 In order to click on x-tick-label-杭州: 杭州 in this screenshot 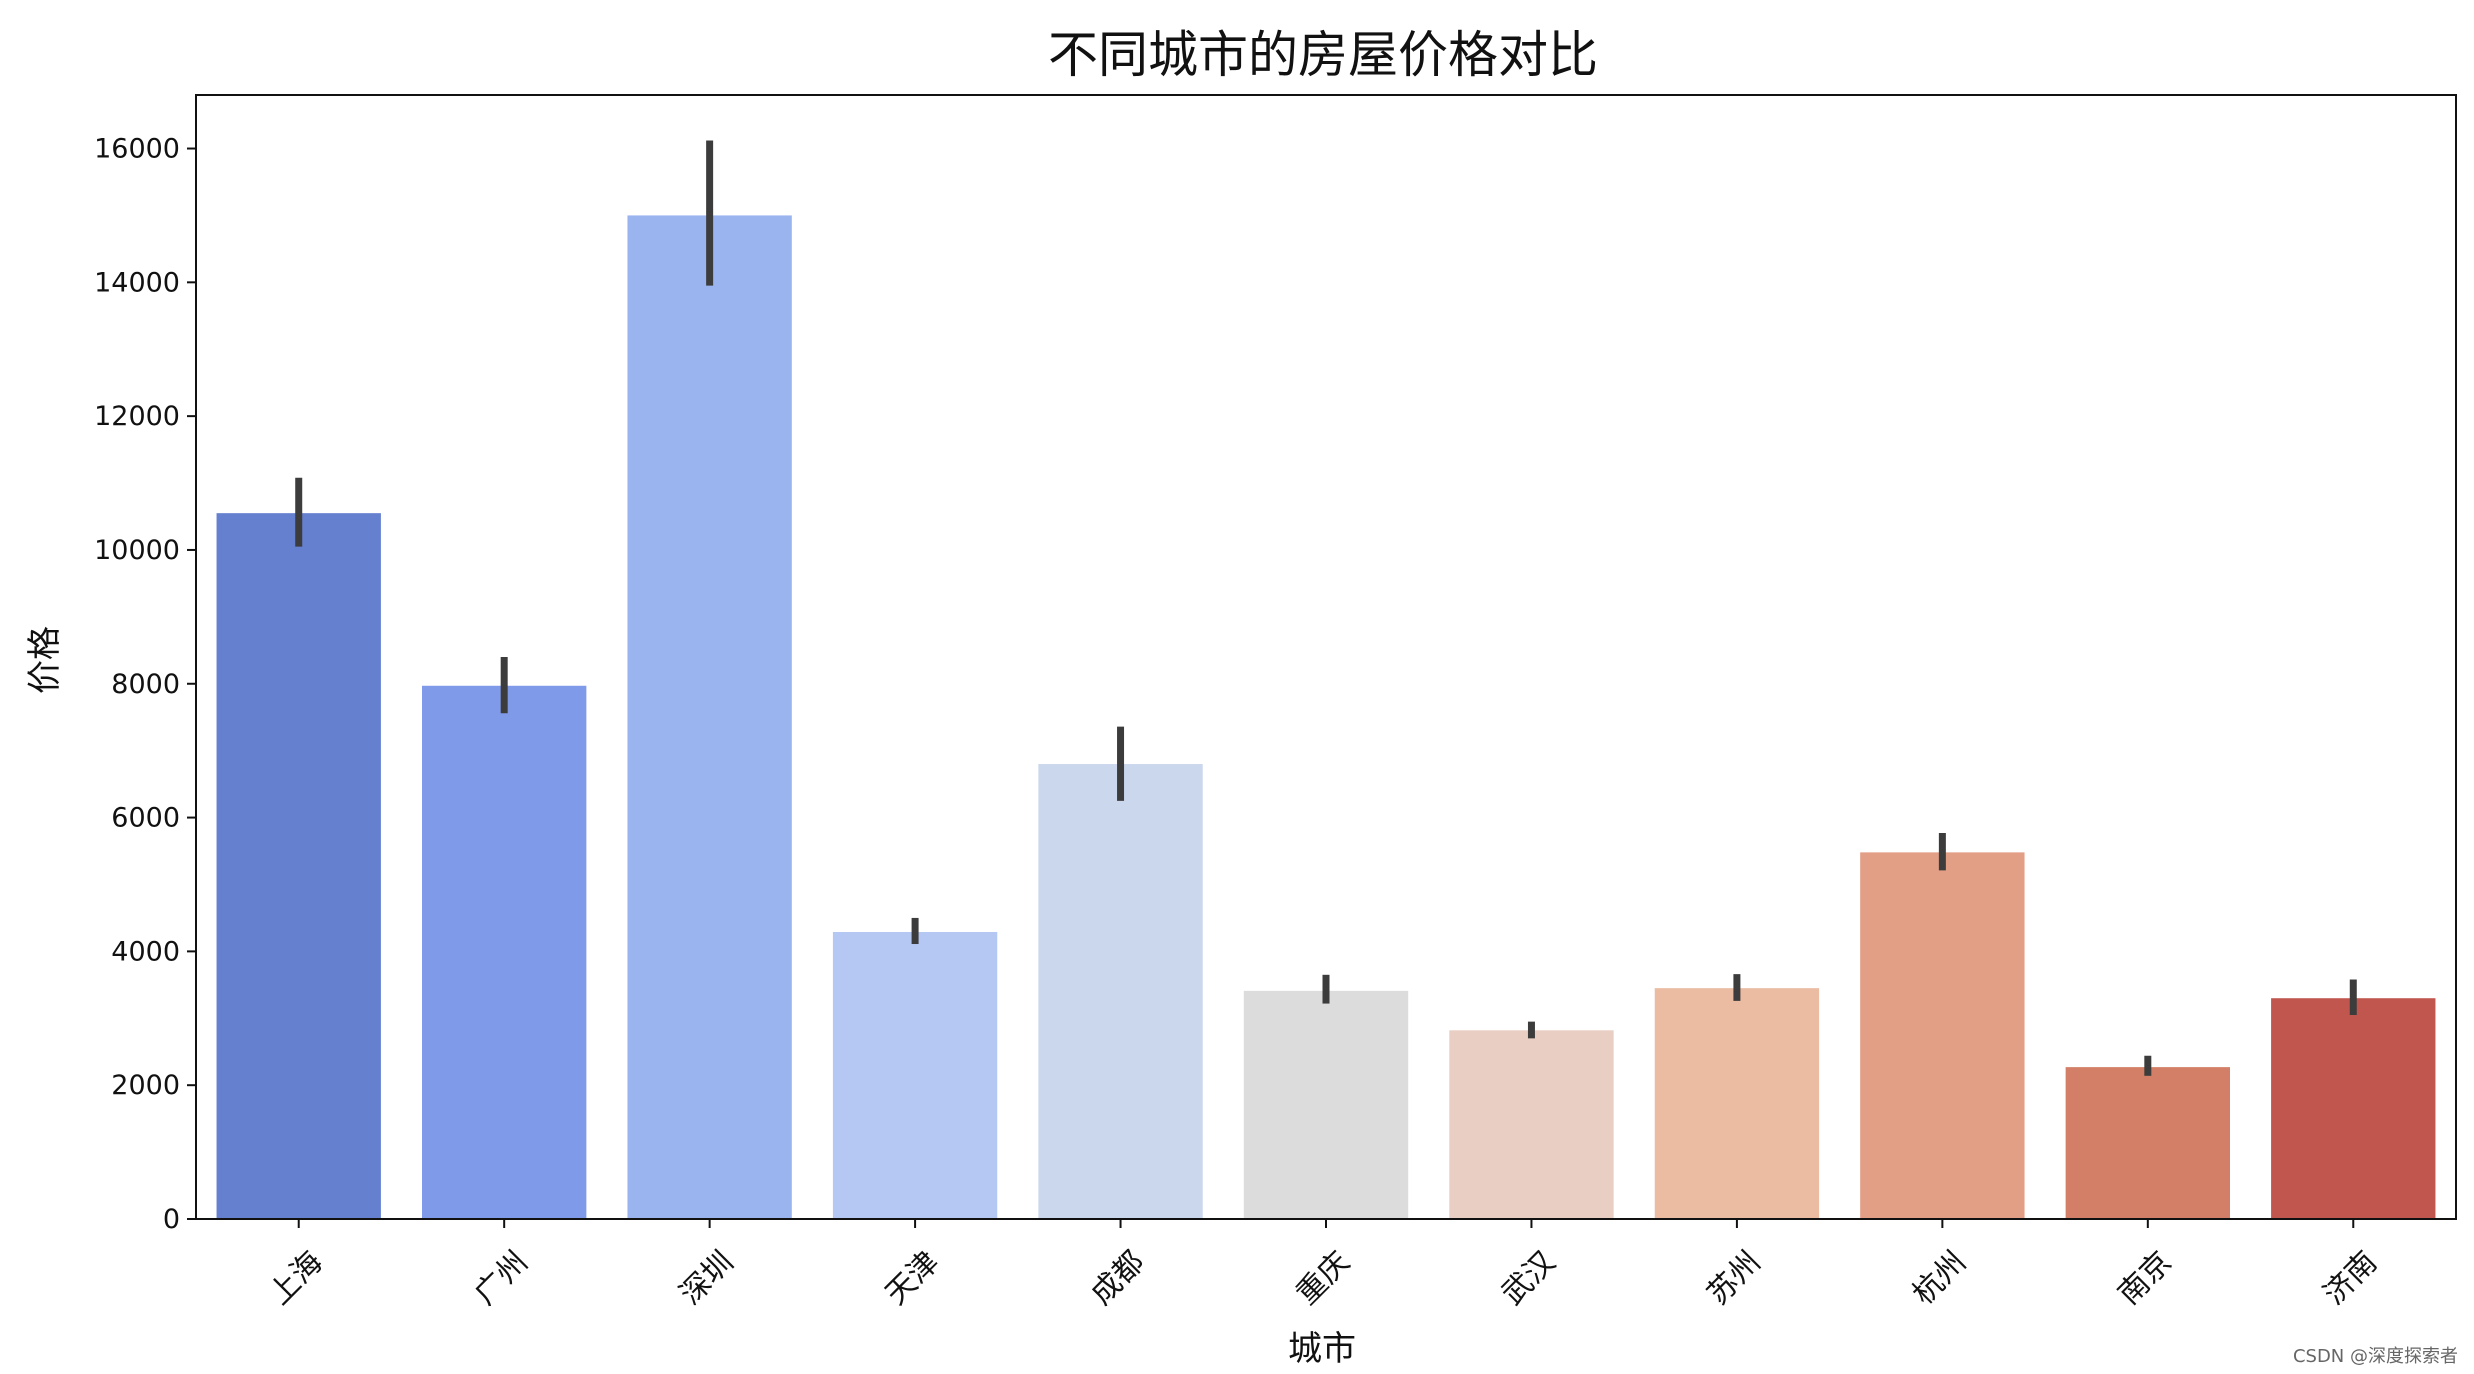, I will do `click(1939, 1278)`.